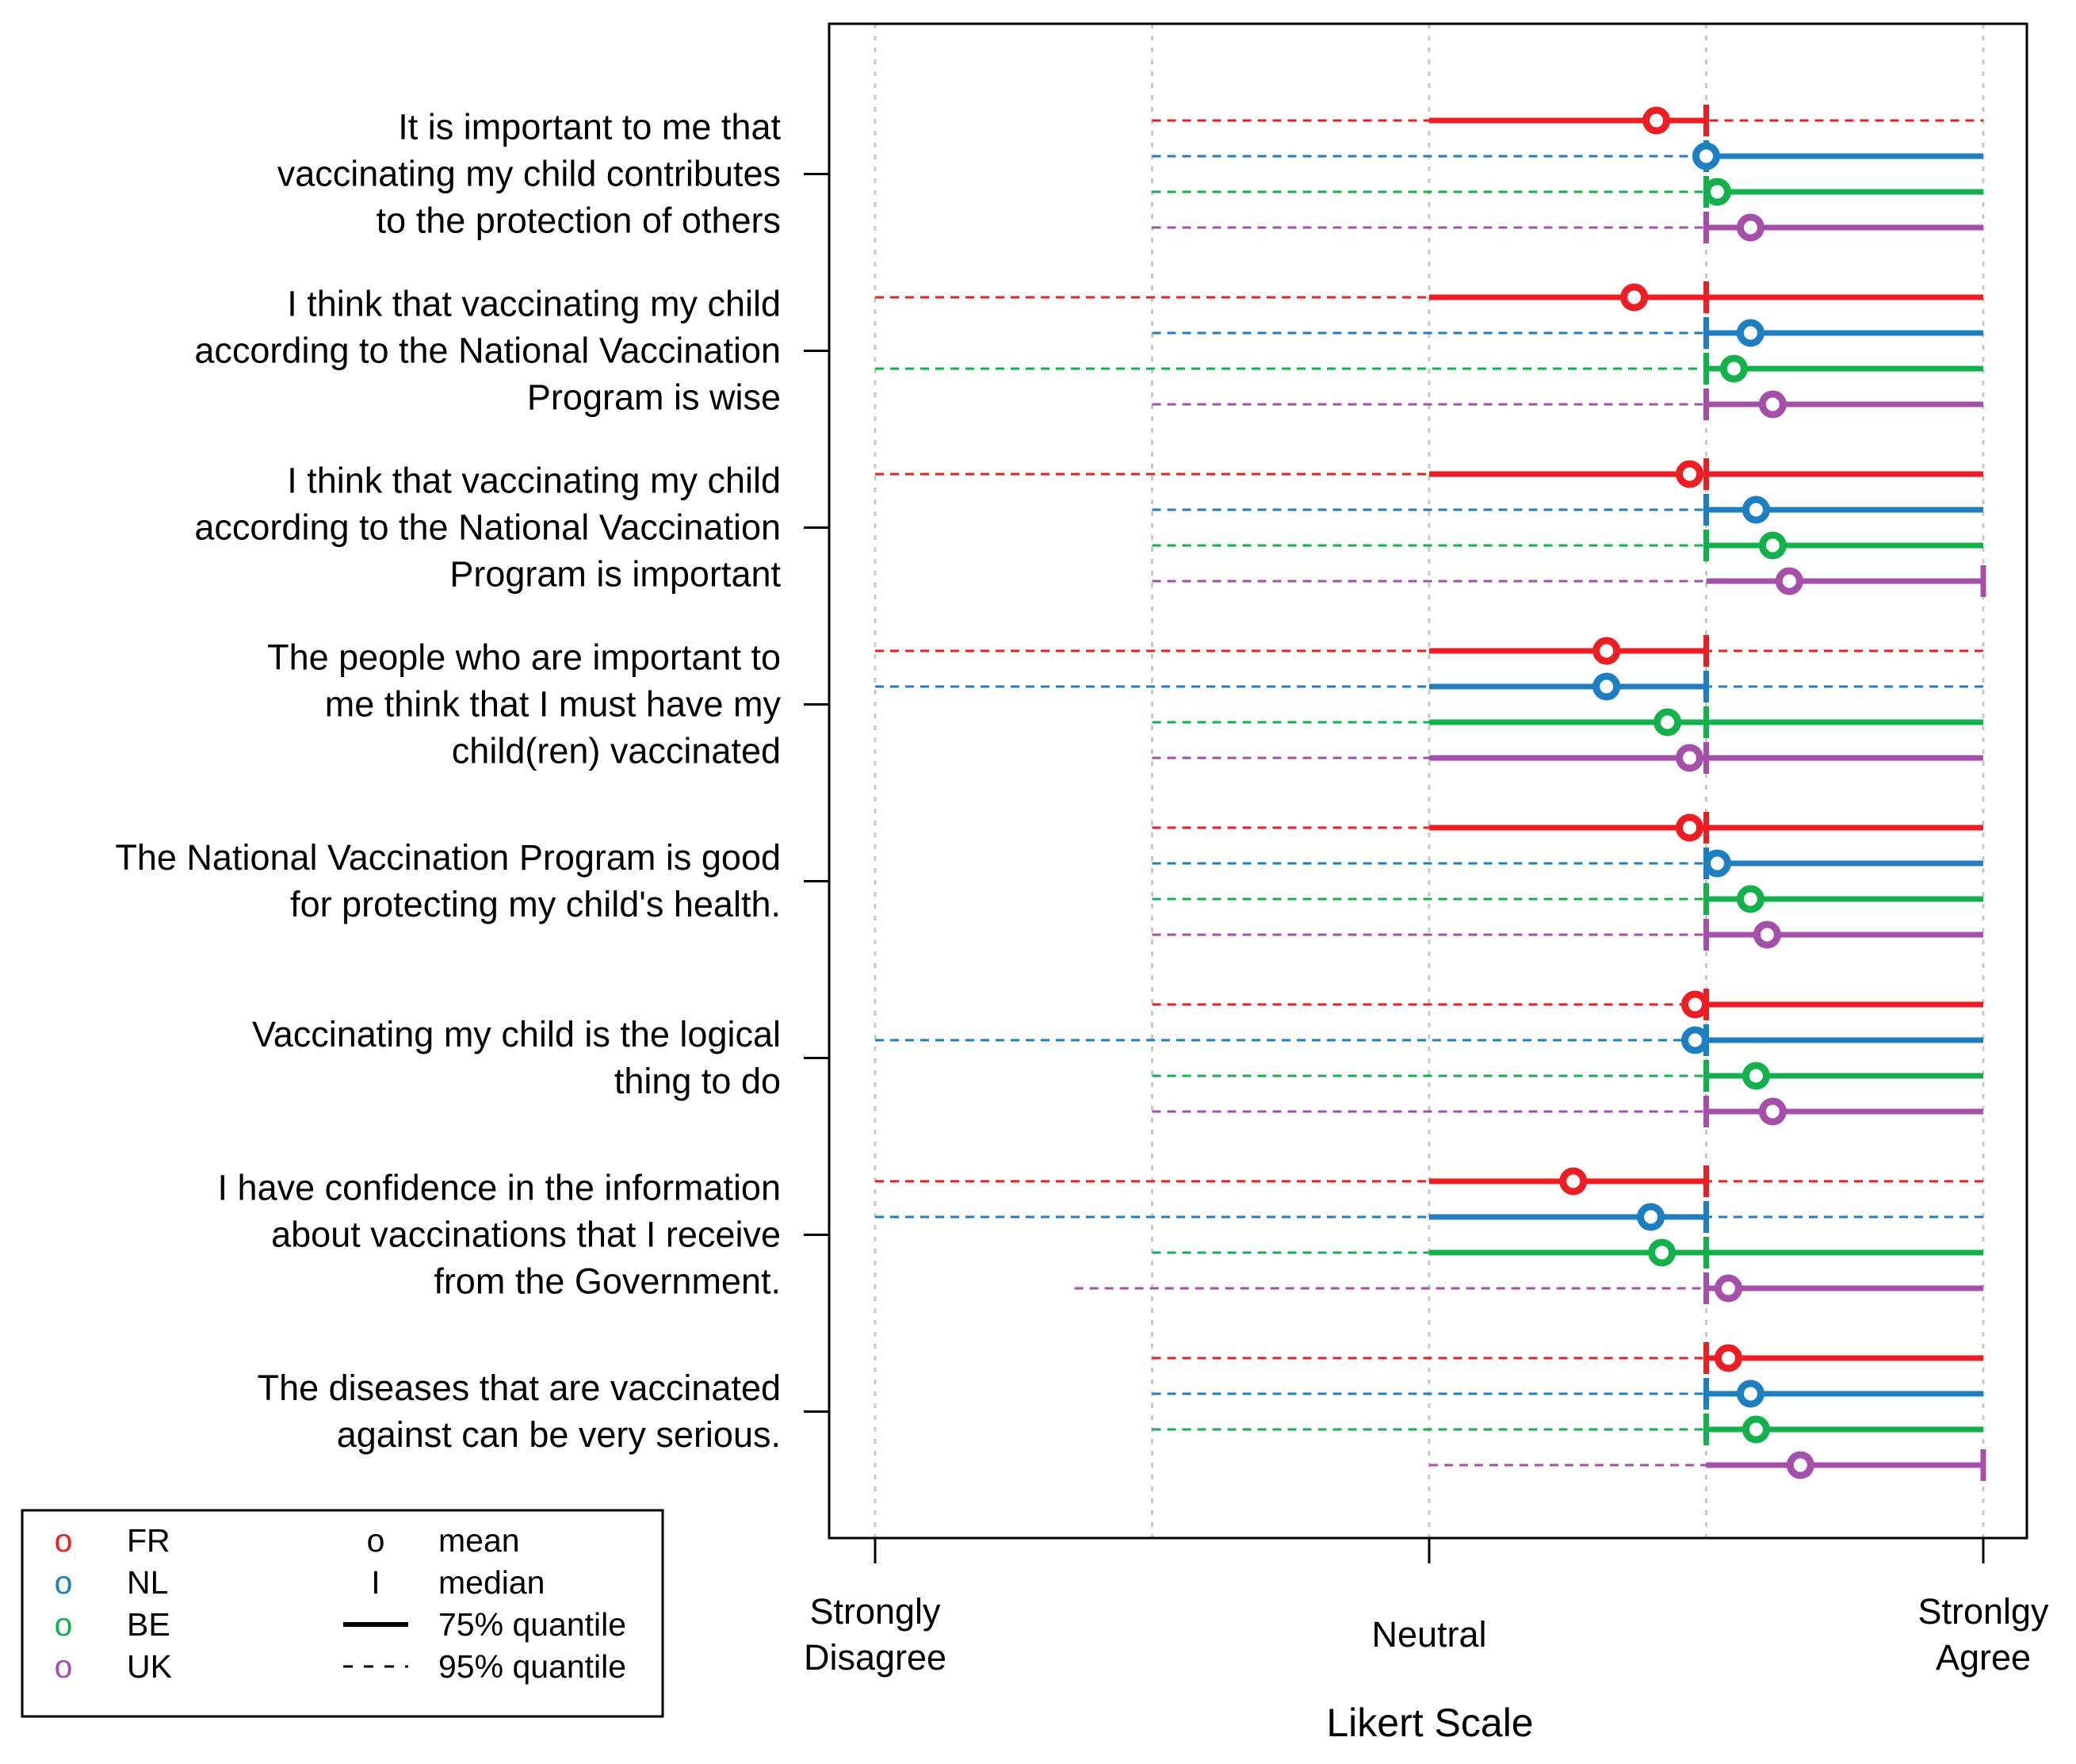 The image size is (2076, 1764). I want to click on legend-label-median: median, so click(491, 1582).